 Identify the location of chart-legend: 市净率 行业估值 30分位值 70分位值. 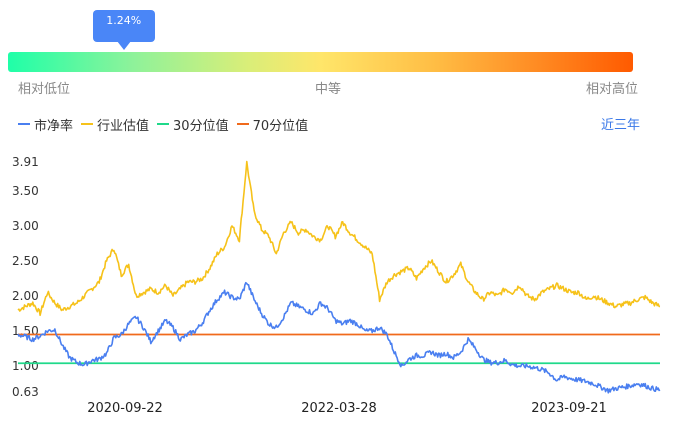
(167, 124).